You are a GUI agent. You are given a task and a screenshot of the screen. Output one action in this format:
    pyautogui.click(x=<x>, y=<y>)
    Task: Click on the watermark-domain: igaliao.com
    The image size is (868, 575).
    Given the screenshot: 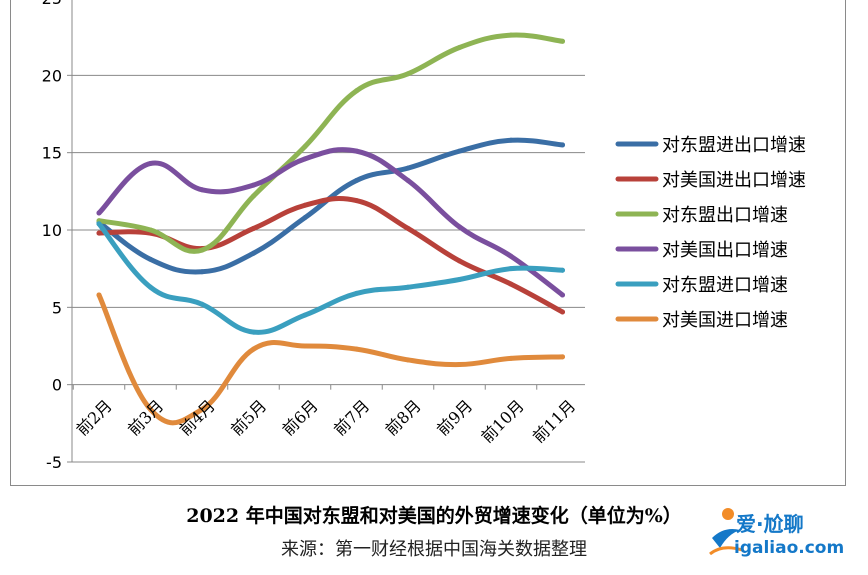 What is the action you would take?
    pyautogui.click(x=789, y=548)
    